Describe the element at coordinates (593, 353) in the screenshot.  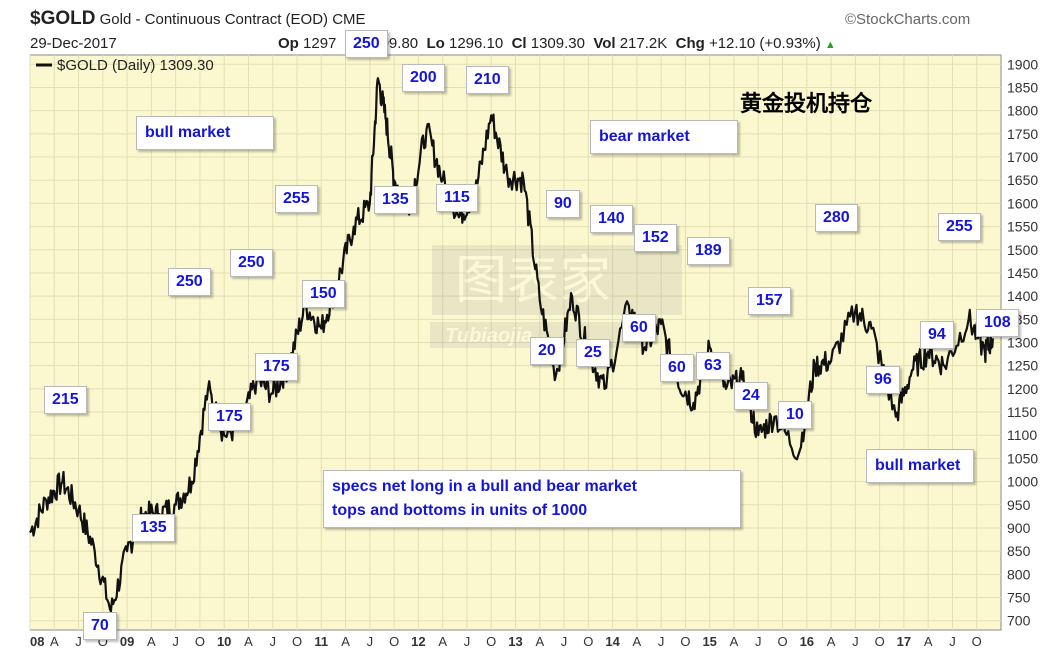
I see `annotation-value: 25` at that location.